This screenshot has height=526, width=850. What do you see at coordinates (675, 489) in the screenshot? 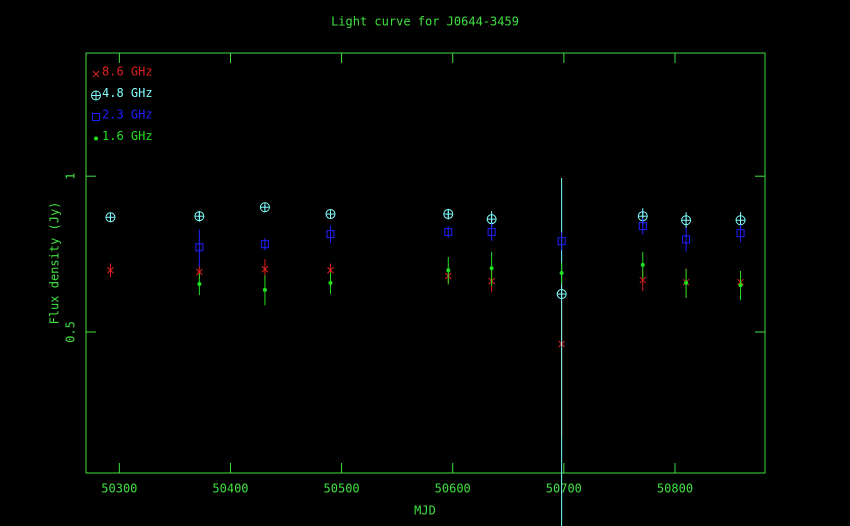
I see `x-tick-label: 50800` at bounding box center [675, 489].